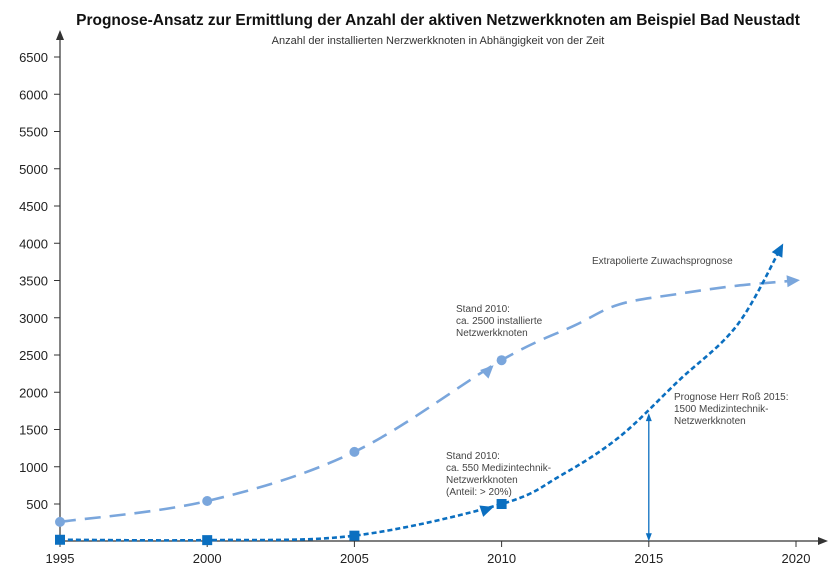 Image resolution: width=836 pixels, height=580 pixels. Describe the element at coordinates (479, 492) in the screenshot. I see `annotation-stand-med: (Anteil: > 20%)` at that location.